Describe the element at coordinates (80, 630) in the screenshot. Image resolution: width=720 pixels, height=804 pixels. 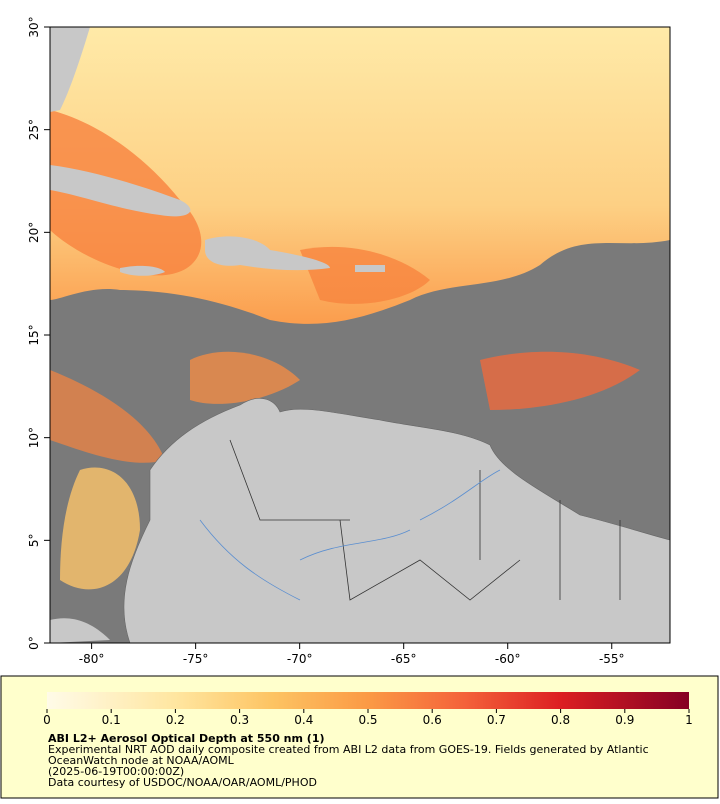
I see `panama` at that location.